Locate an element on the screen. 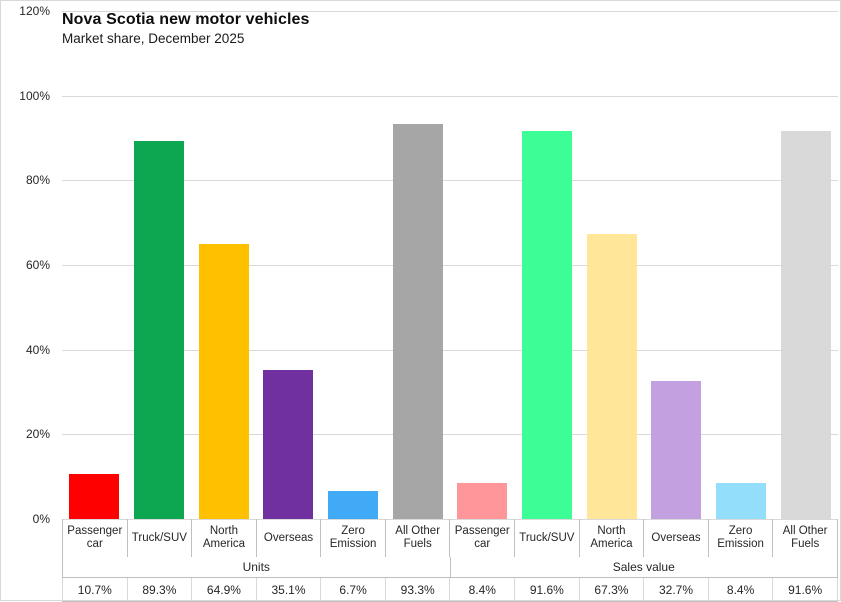 This screenshot has width=841, height=602. data-table-value: 10.7% is located at coordinates (95, 589).